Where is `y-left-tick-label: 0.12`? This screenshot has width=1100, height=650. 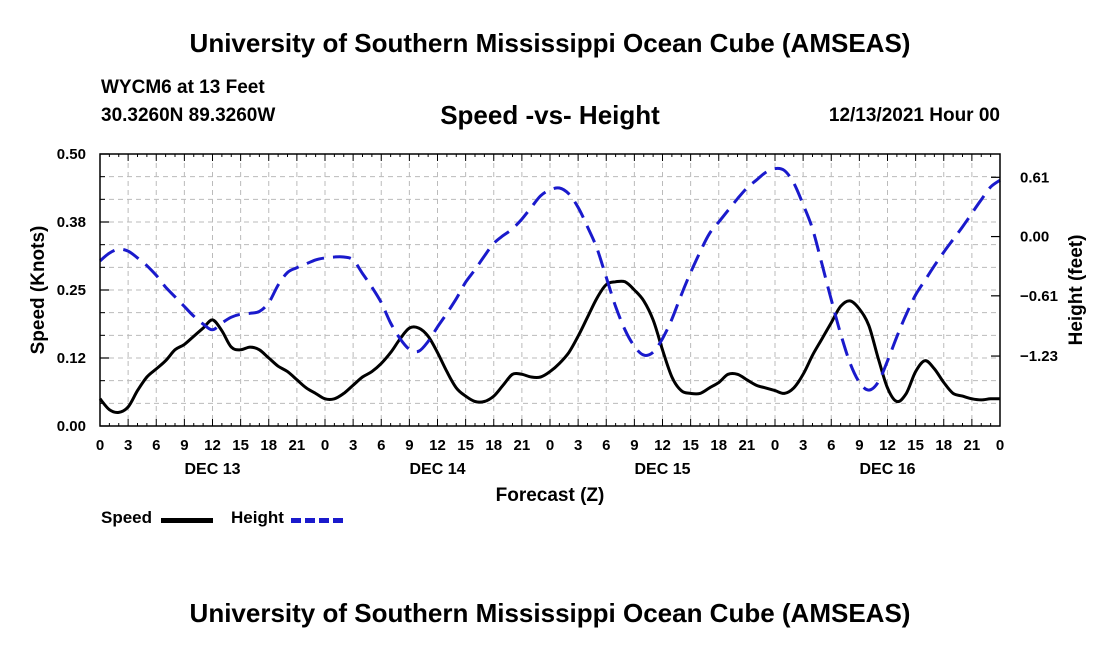
y-left-tick-label: 0.12 is located at coordinates (71, 358).